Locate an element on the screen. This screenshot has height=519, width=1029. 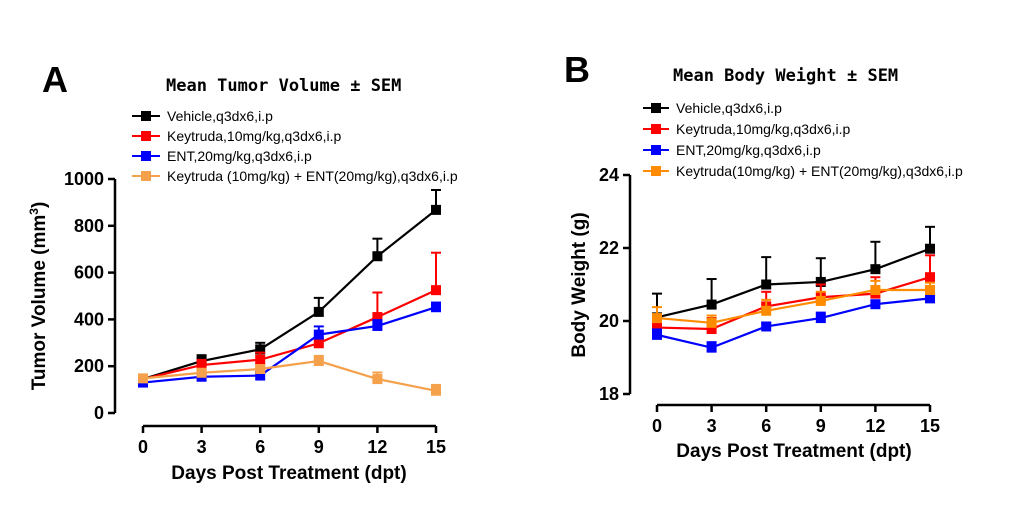
panel-b-y-axis-label: Body Weight (g) is located at coordinates (579, 284).